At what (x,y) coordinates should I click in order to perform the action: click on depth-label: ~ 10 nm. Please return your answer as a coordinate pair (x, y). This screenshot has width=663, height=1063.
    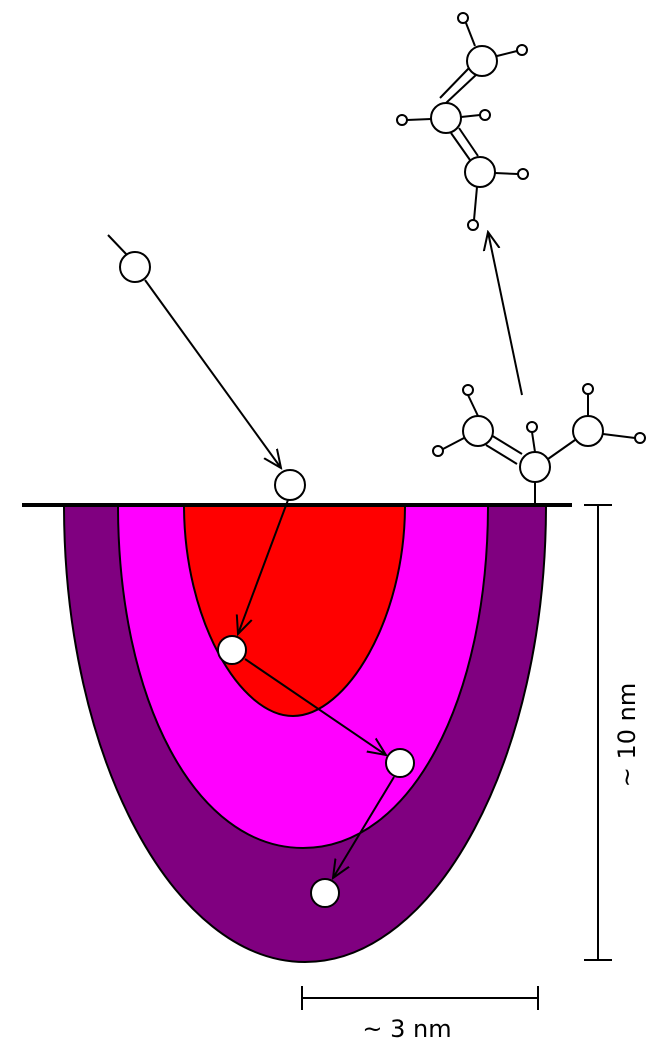
    Looking at the image, I should click on (627, 735).